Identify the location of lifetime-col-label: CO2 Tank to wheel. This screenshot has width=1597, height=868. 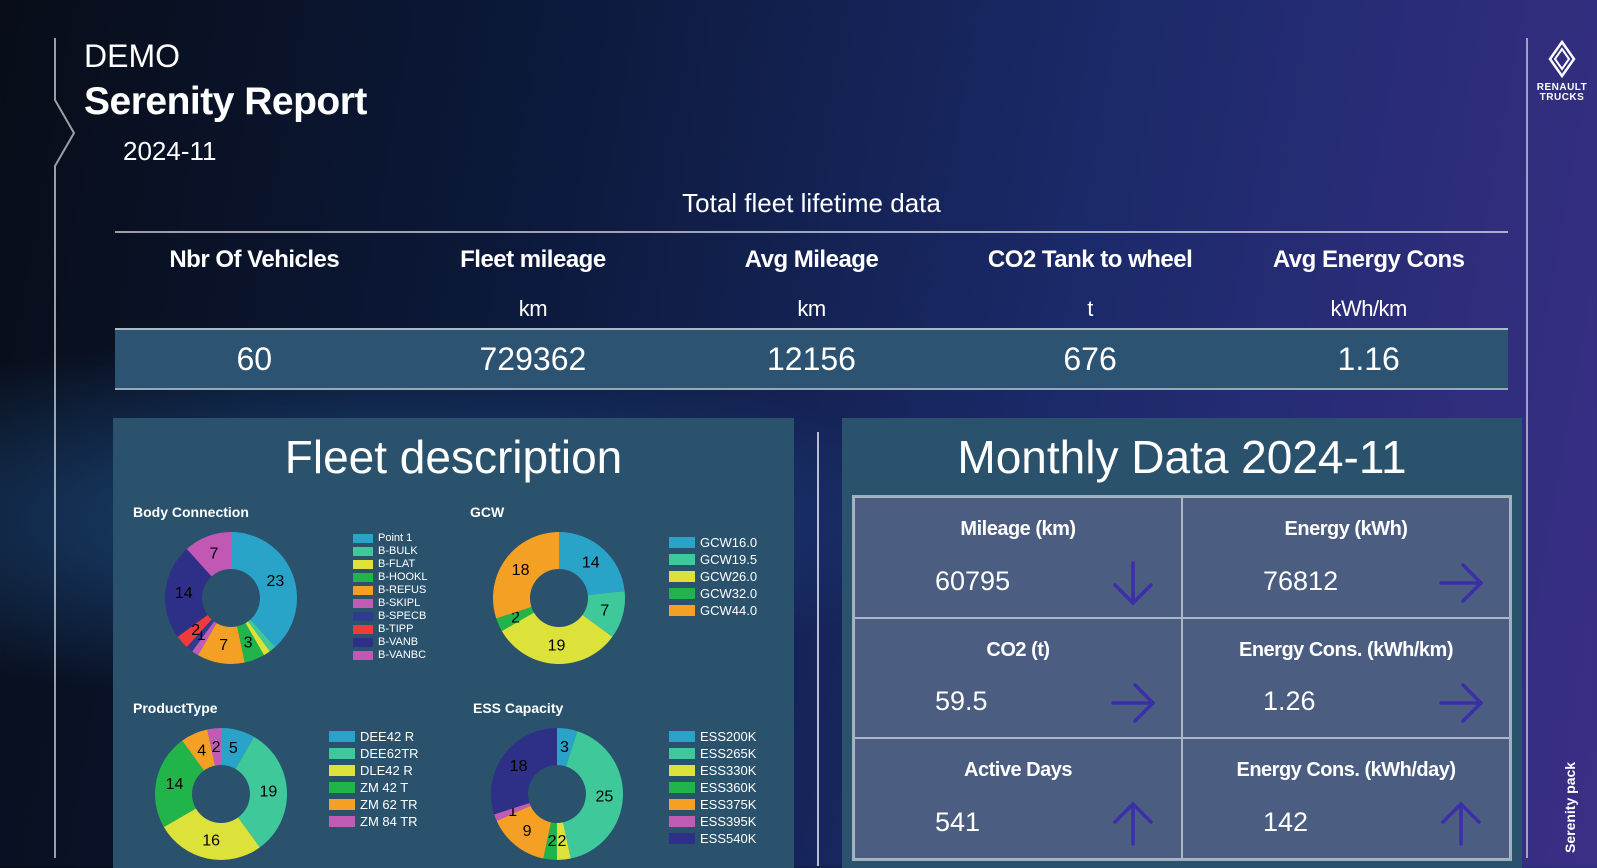
(1090, 259).